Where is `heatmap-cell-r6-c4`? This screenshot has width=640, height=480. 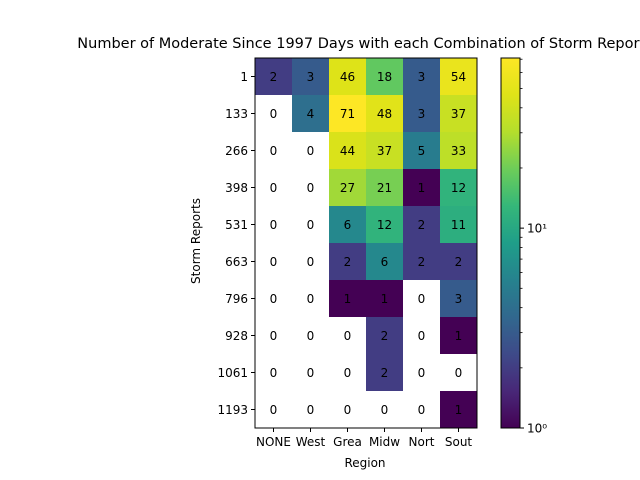 heatmap-cell-r6-c4 is located at coordinates (422, 299).